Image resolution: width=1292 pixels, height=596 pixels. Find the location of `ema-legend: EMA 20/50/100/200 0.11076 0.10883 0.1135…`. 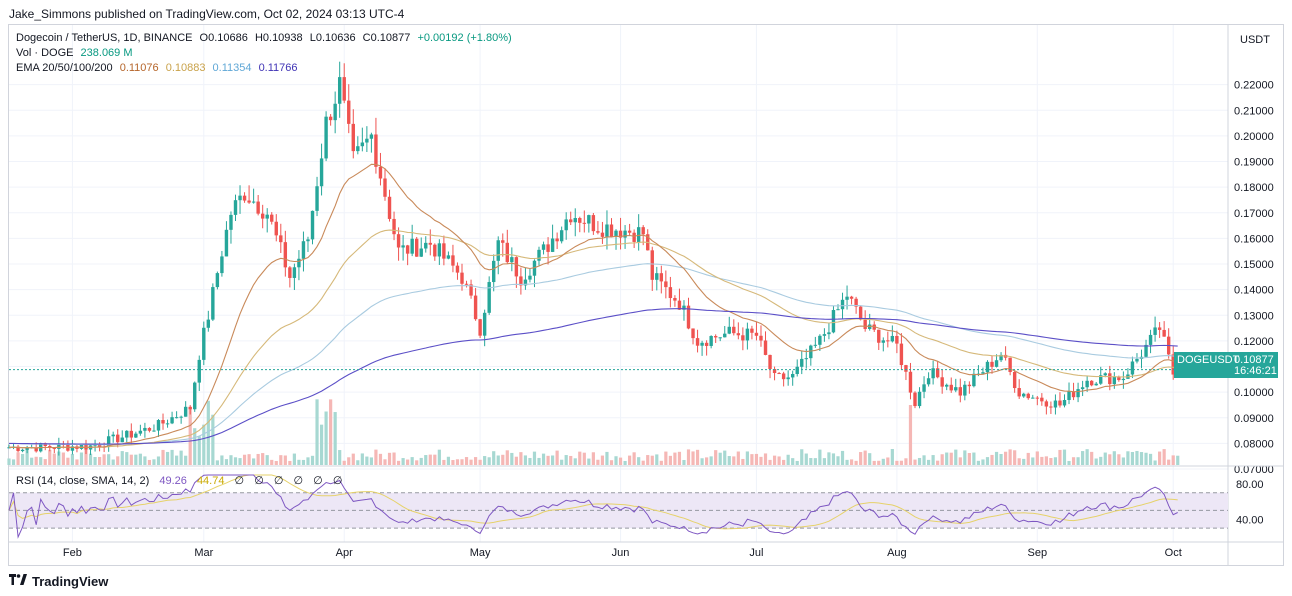

ema-legend: EMA 20/50/100/200 0.11076 0.10883 0.1135… is located at coordinates (159, 68).